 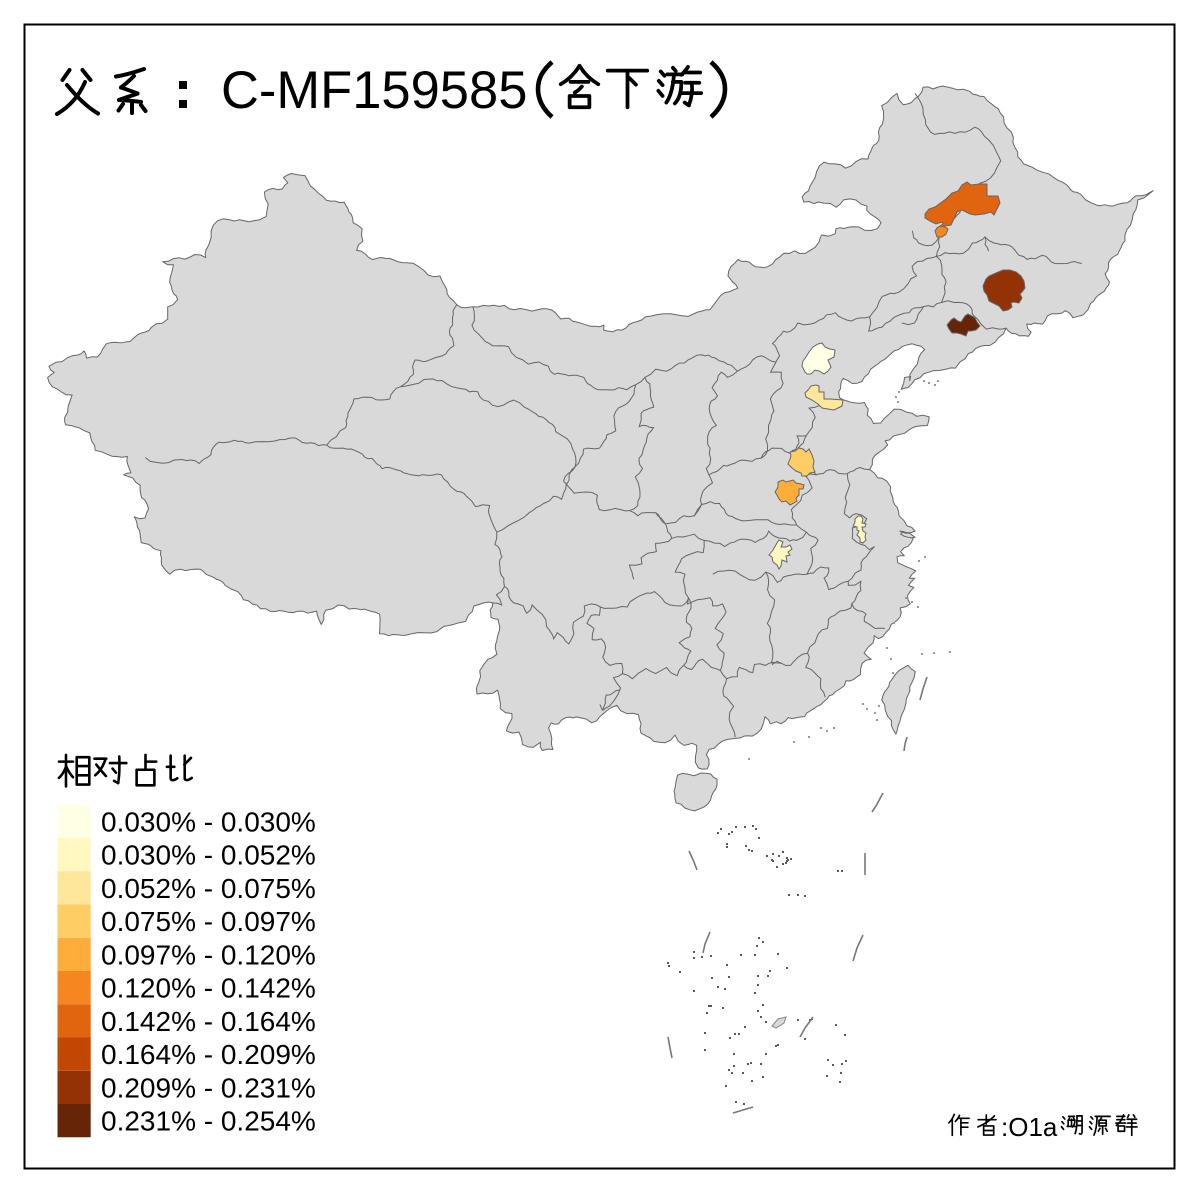 I want to click on svg-text: 0.030% - 0.030%, so click(x=208, y=821).